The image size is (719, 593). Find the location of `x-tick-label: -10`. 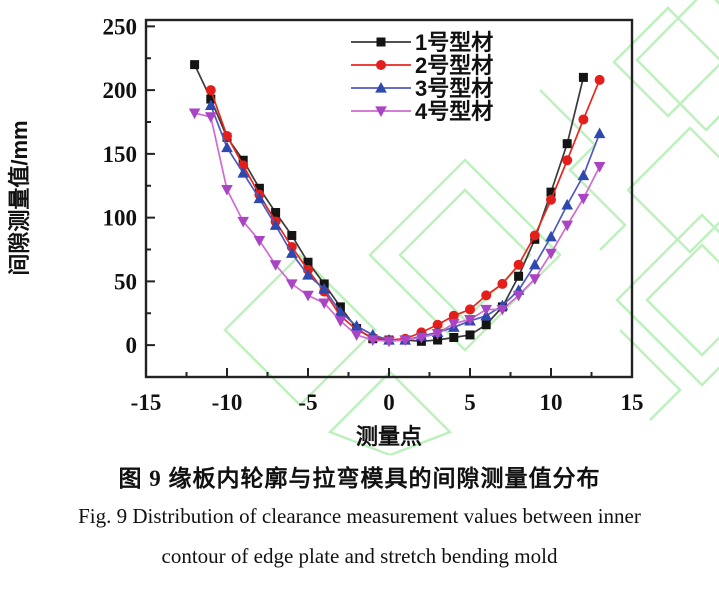

x-tick-label: -10 is located at coordinates (227, 402).